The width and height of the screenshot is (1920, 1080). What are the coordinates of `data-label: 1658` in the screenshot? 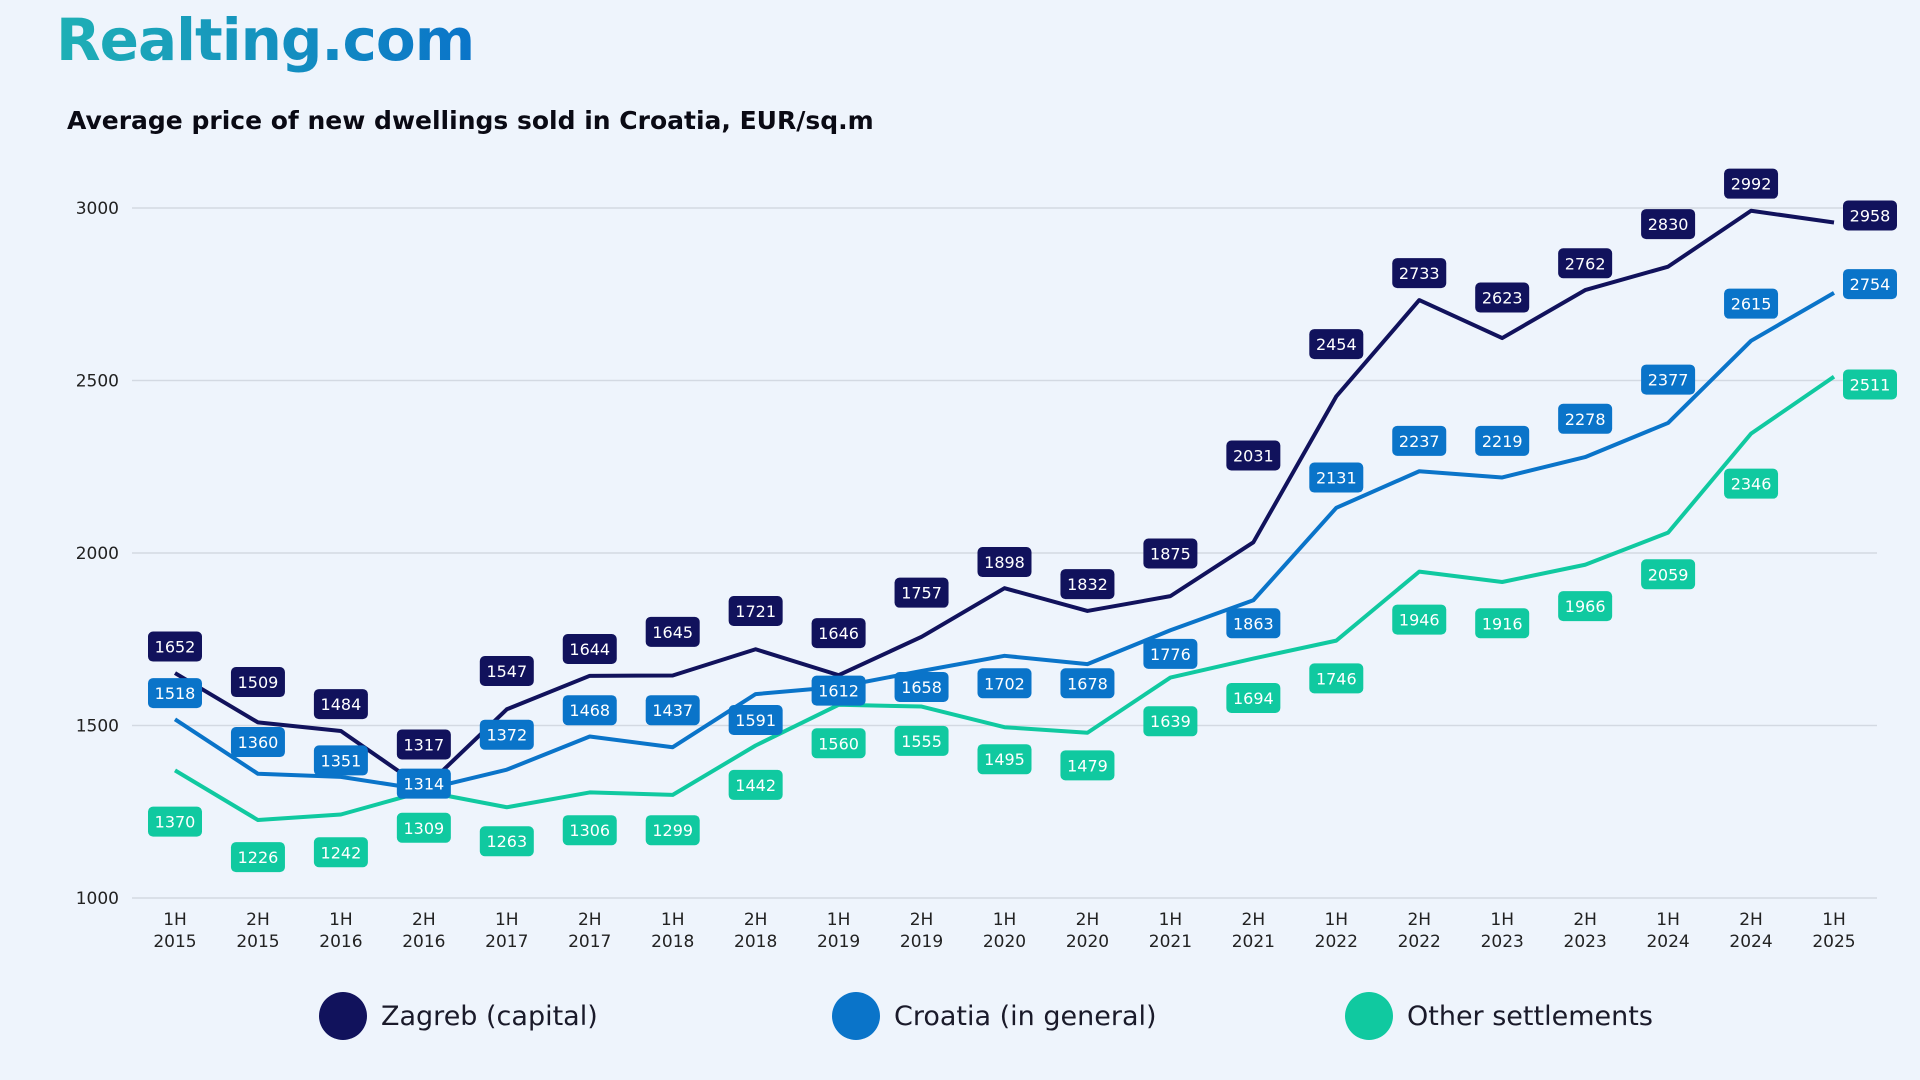 It's located at (921, 687).